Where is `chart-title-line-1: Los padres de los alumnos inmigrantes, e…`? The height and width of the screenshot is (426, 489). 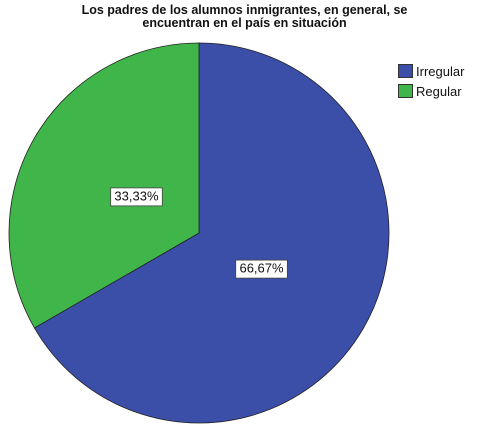 chart-title-line-1: Los padres de los alumnos inmigrantes, e… is located at coordinates (244, 10).